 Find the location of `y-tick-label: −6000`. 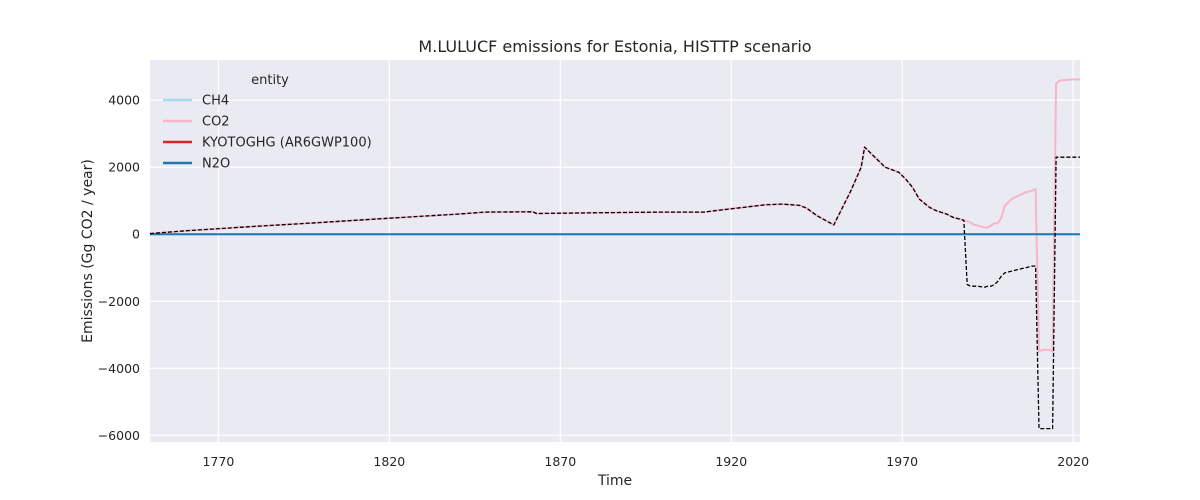

y-tick-label: −6000 is located at coordinates (119, 435).